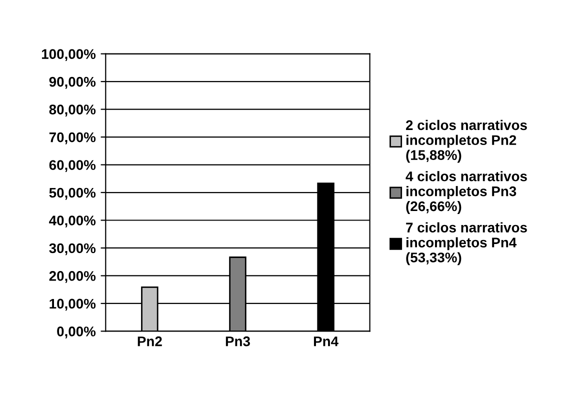 Image resolution: width=587 pixels, height=414 pixels. I want to click on legend-label: 4 ciclos narrativos incompletos Pn3 (26,66%), so click(466, 192).